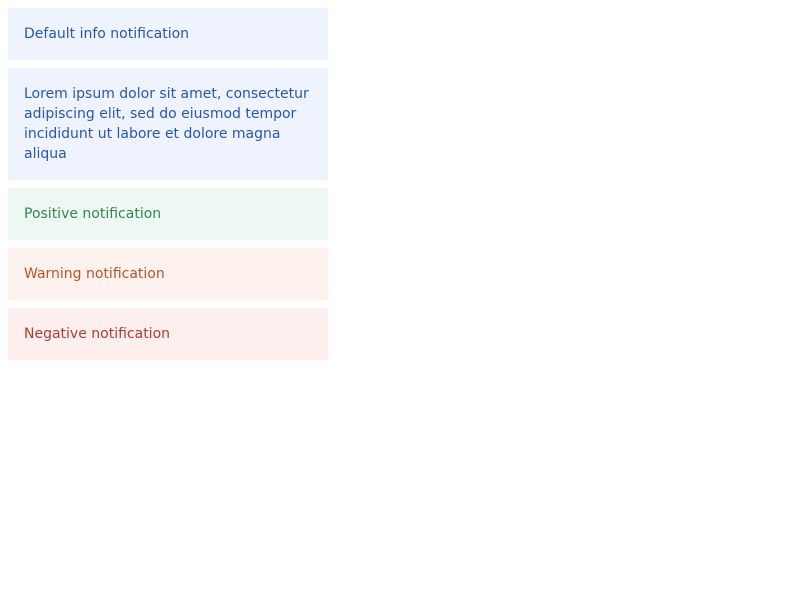 The width and height of the screenshot is (800, 600). Describe the element at coordinates (93, 214) in the screenshot. I see `notification-message: Positive notification` at that location.